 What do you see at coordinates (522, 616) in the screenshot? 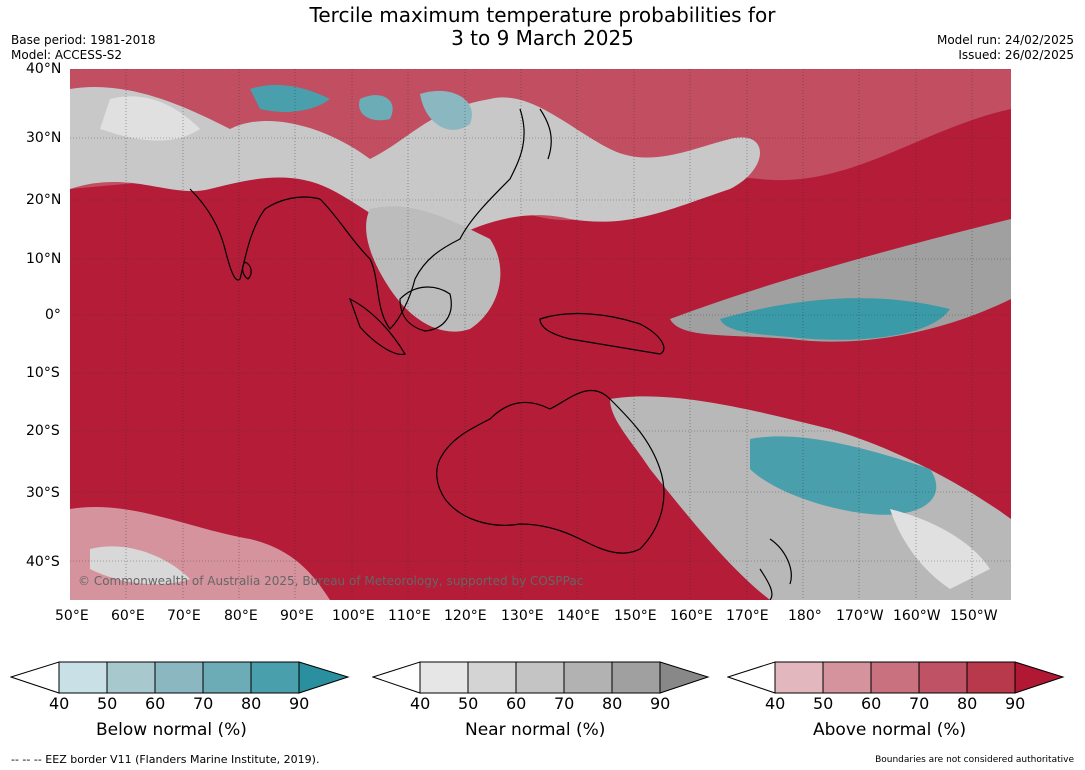
I see `lon-label: 130°E` at bounding box center [522, 616].